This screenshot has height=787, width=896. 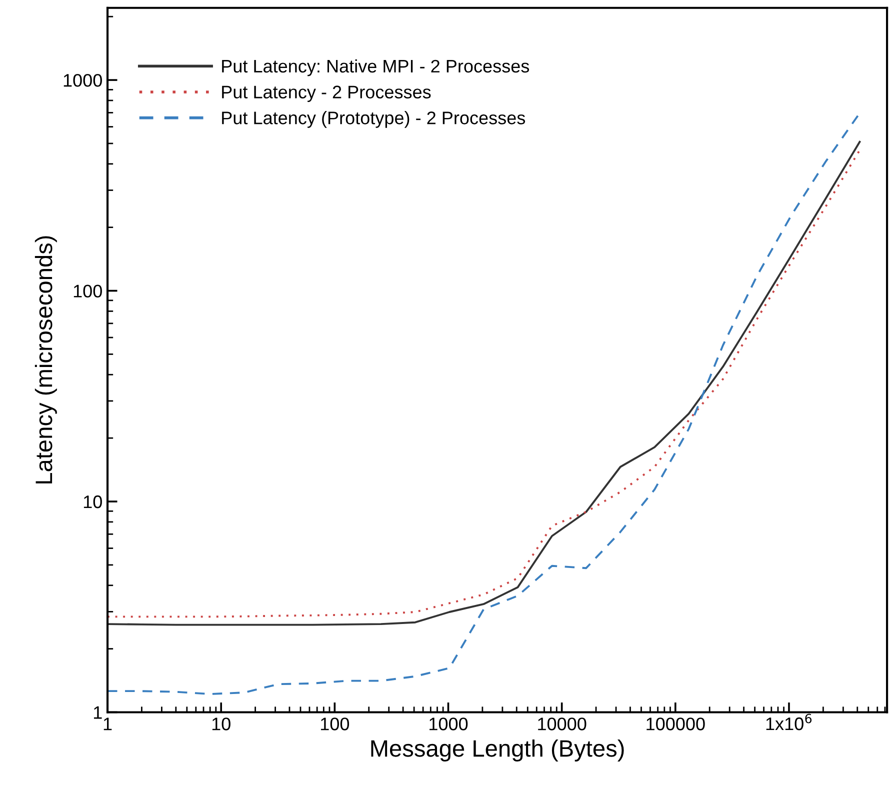 I want to click on y-tick-label: 1, so click(x=98, y=712).